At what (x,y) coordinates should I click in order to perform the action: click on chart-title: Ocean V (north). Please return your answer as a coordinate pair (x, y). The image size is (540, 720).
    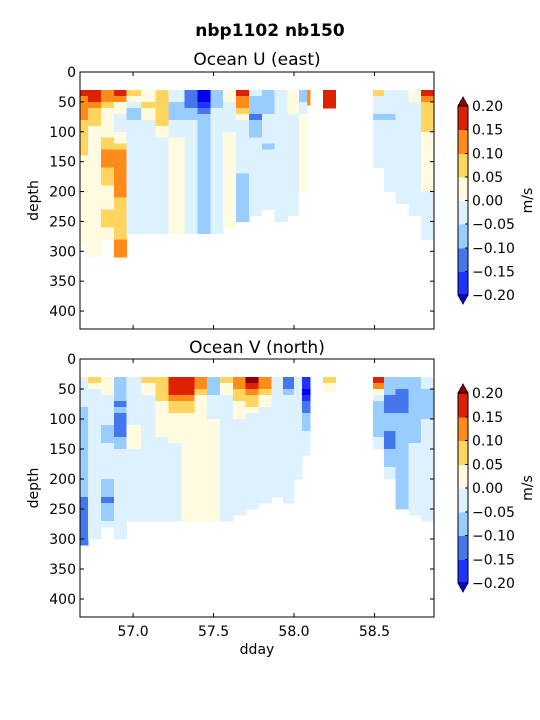
    Looking at the image, I should click on (257, 348).